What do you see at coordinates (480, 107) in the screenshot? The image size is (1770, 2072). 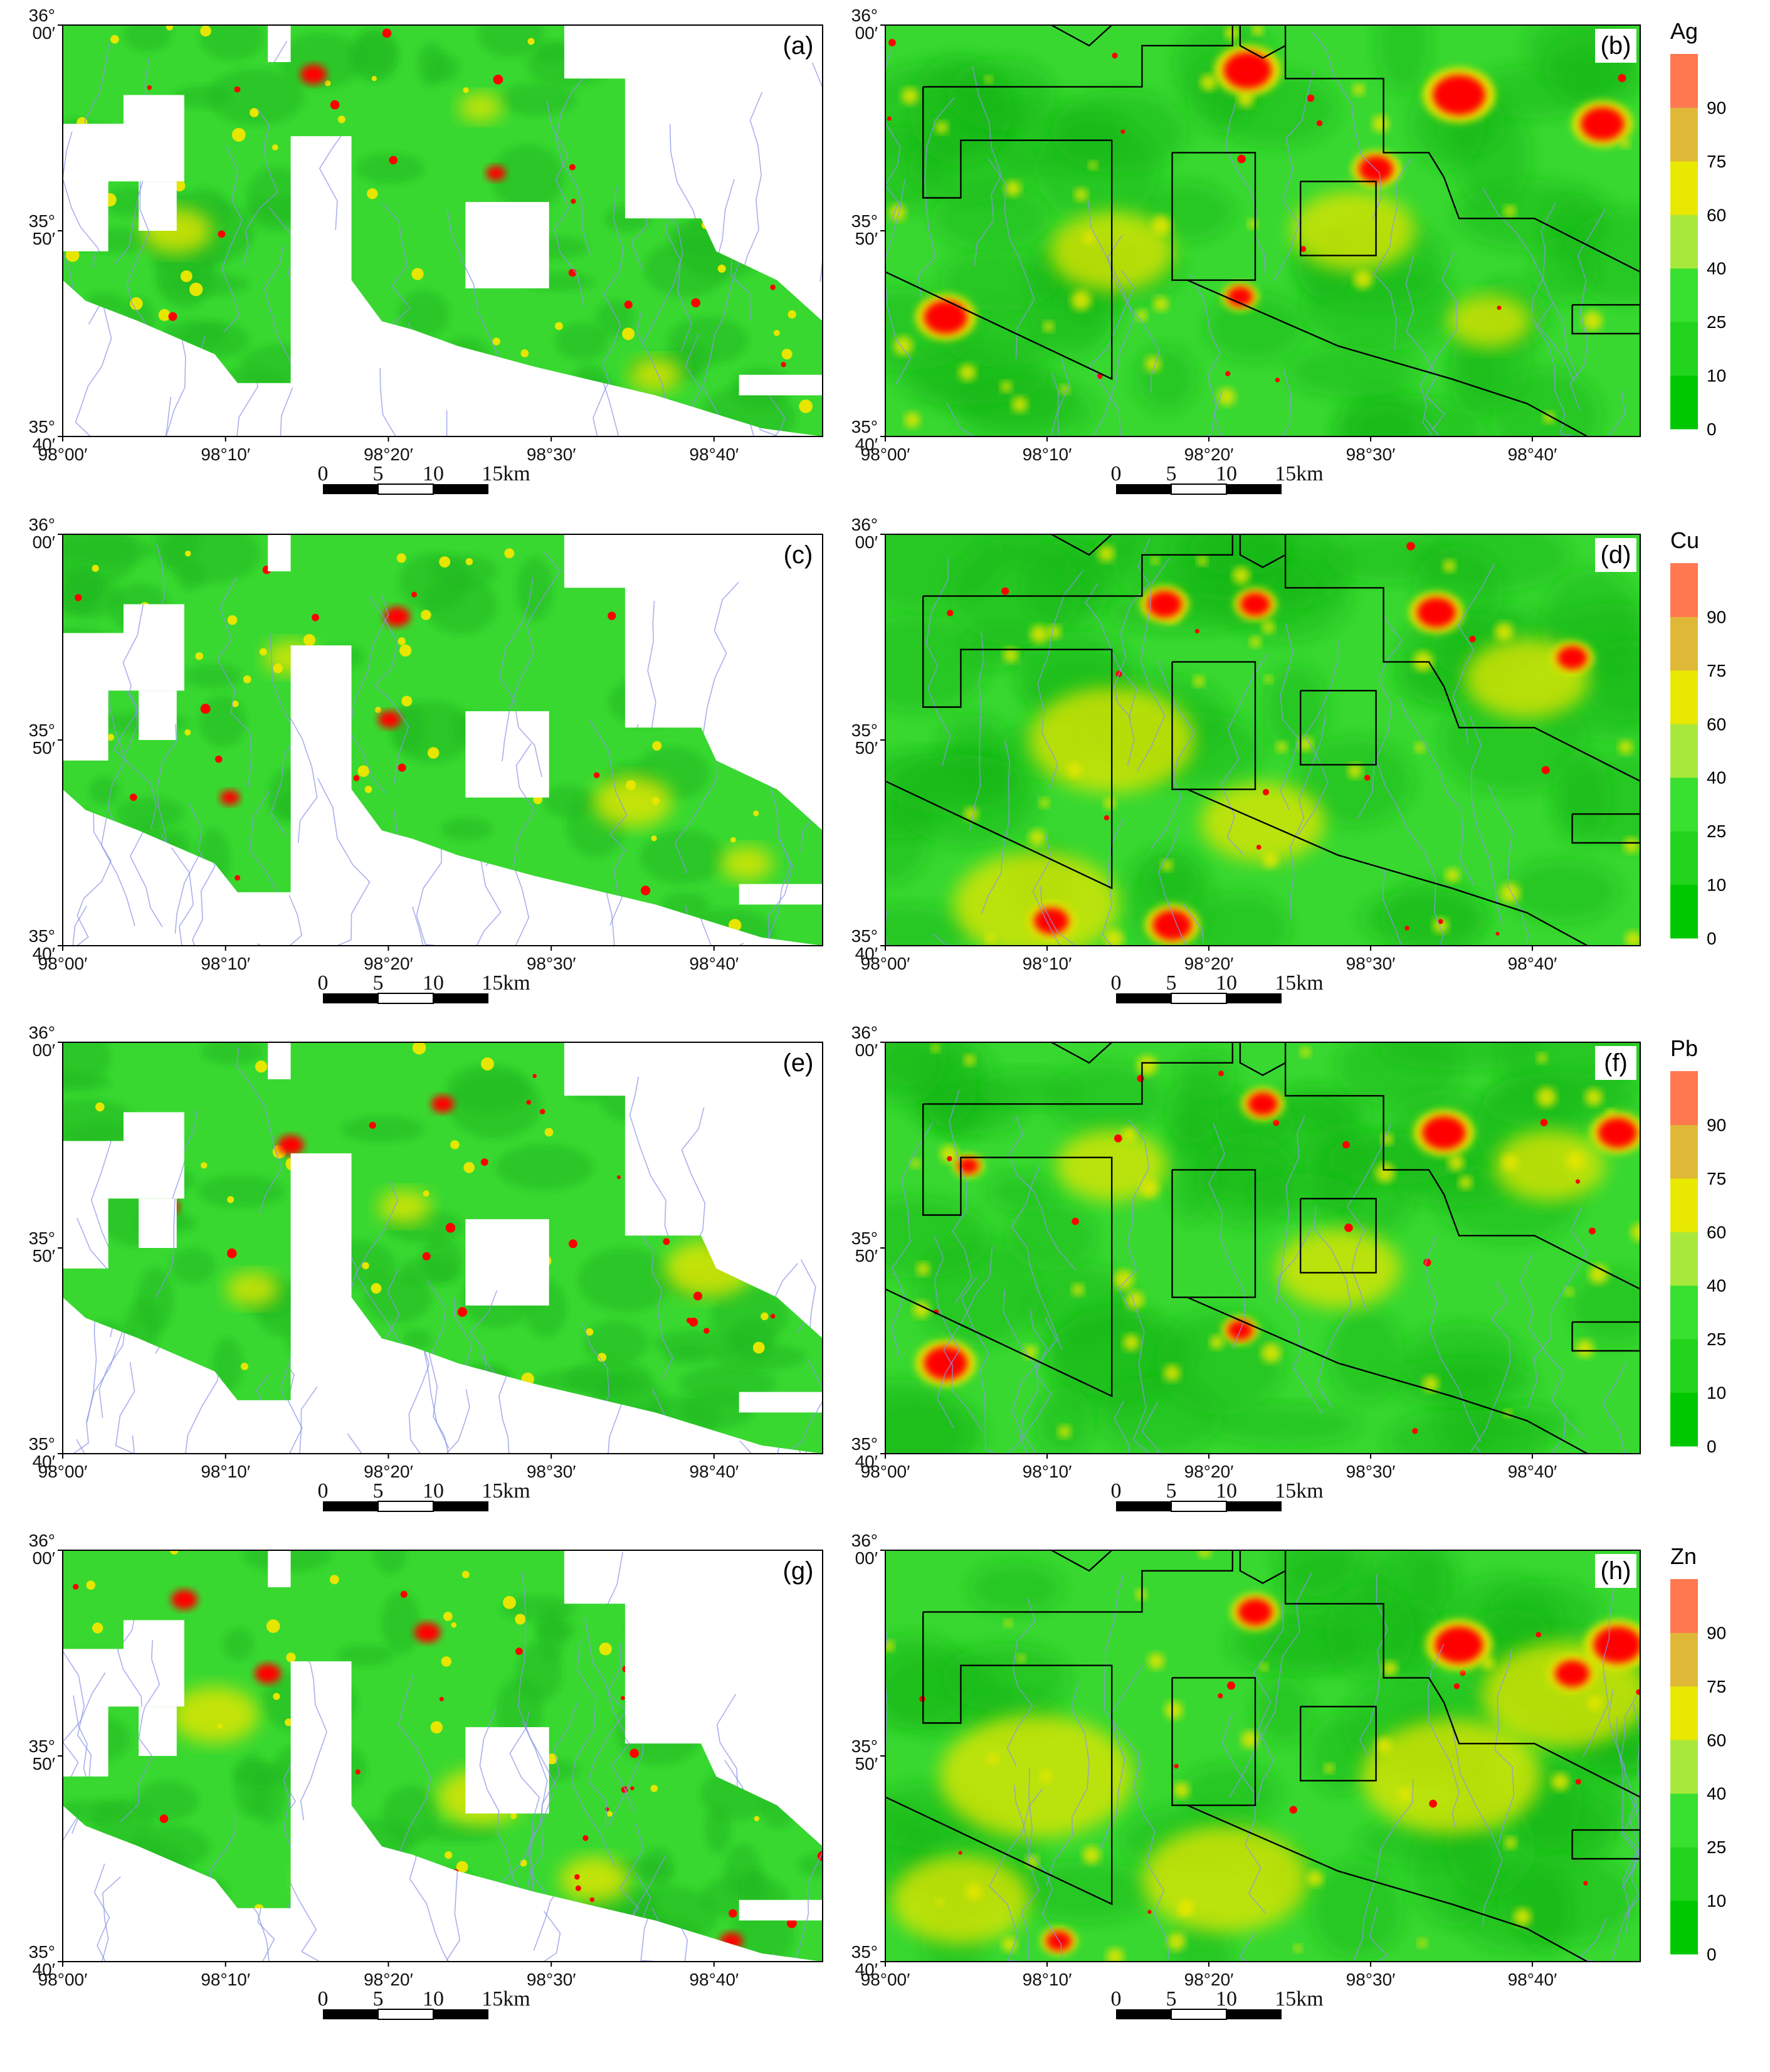 I see `anomaly-moderate` at bounding box center [480, 107].